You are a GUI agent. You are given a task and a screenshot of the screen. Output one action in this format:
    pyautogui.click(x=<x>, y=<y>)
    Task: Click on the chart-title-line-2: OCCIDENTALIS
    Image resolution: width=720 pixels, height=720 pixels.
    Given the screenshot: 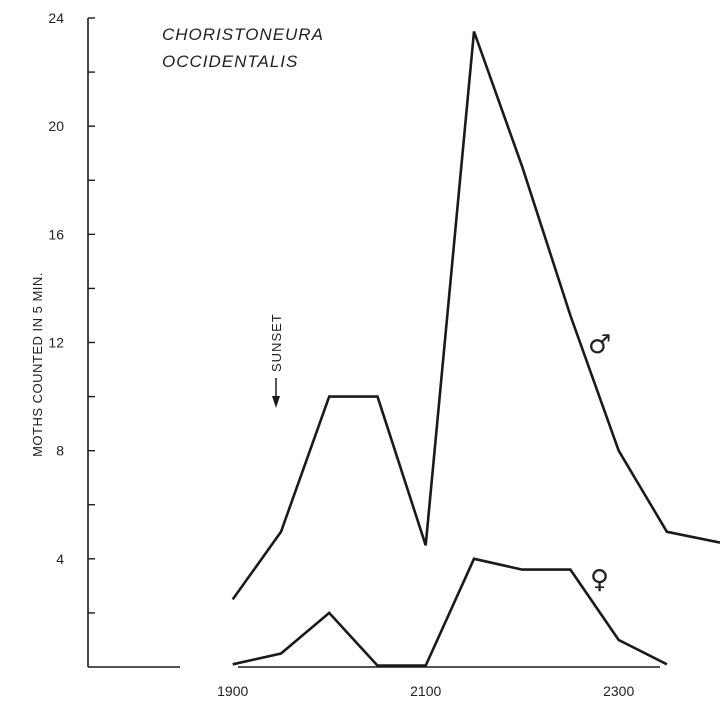 What is the action you would take?
    pyautogui.click(x=230, y=61)
    